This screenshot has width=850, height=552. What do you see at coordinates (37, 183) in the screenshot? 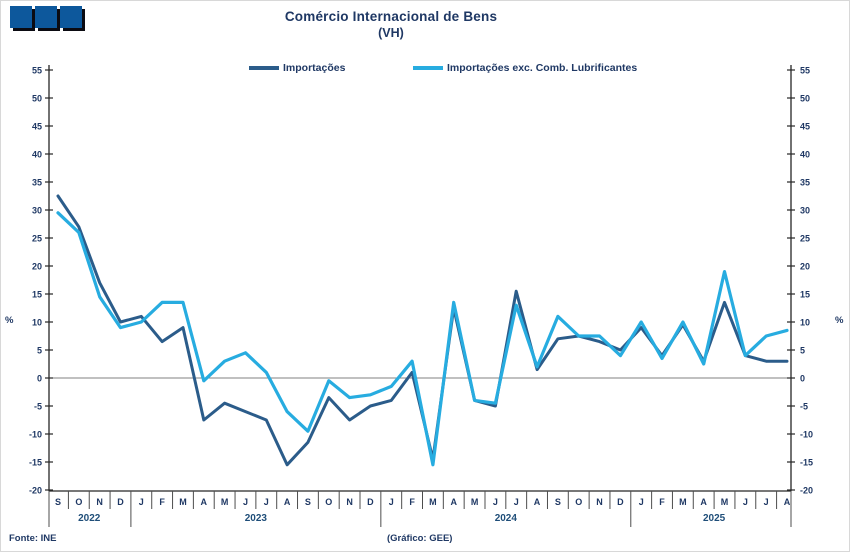
I see `y-tick-label-left: 35` at bounding box center [37, 183].